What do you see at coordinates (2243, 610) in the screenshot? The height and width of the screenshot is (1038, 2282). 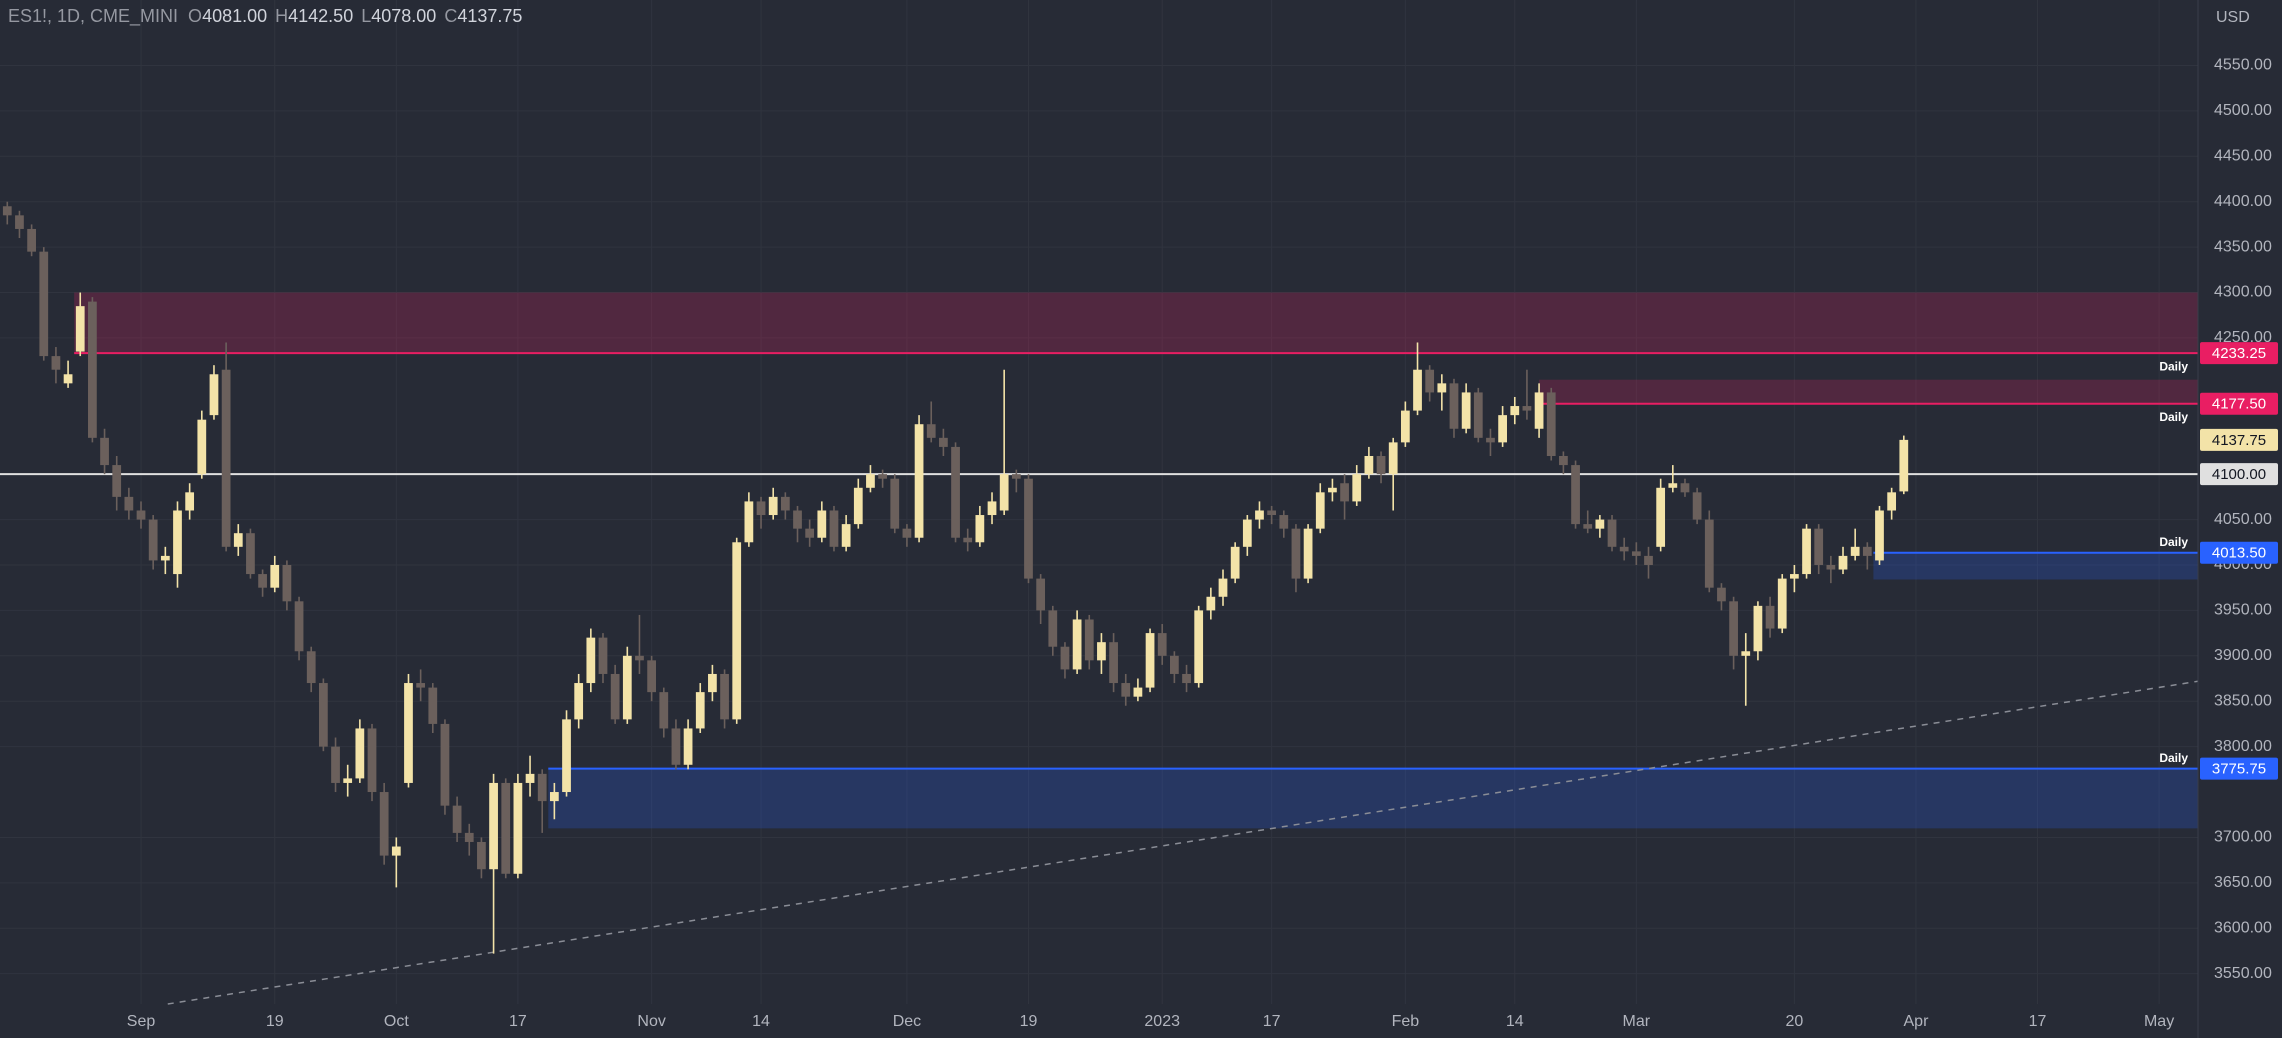 I see `y-tick-label: 3950.00` at bounding box center [2243, 610].